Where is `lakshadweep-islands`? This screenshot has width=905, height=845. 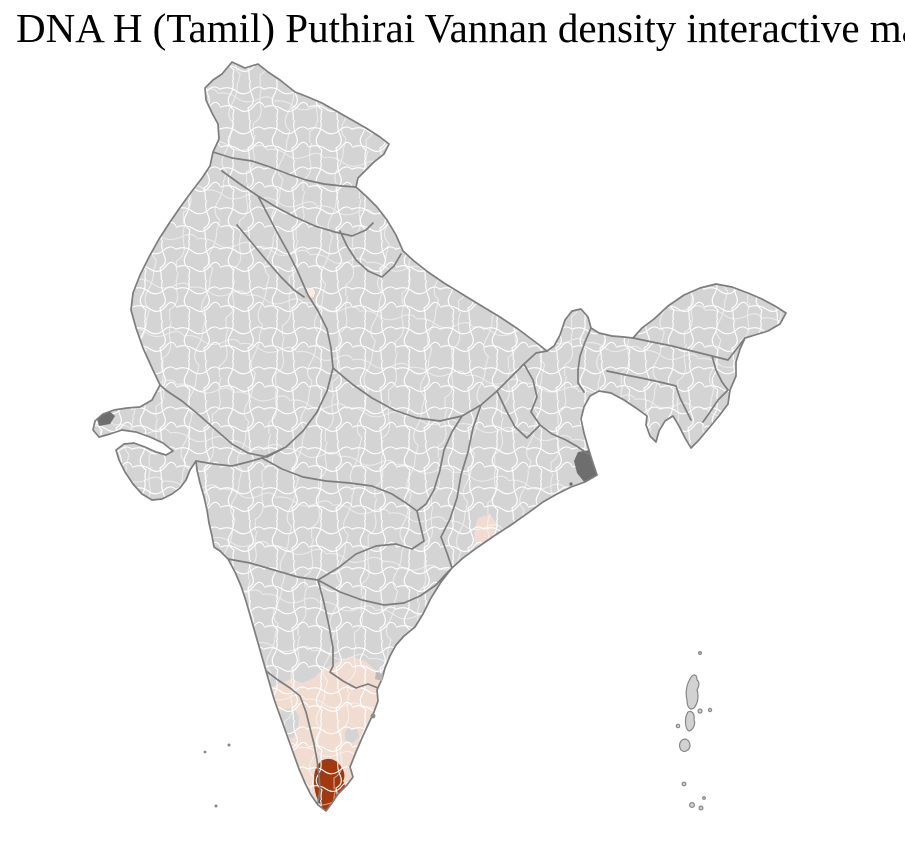
lakshadweep-islands is located at coordinates (217, 775).